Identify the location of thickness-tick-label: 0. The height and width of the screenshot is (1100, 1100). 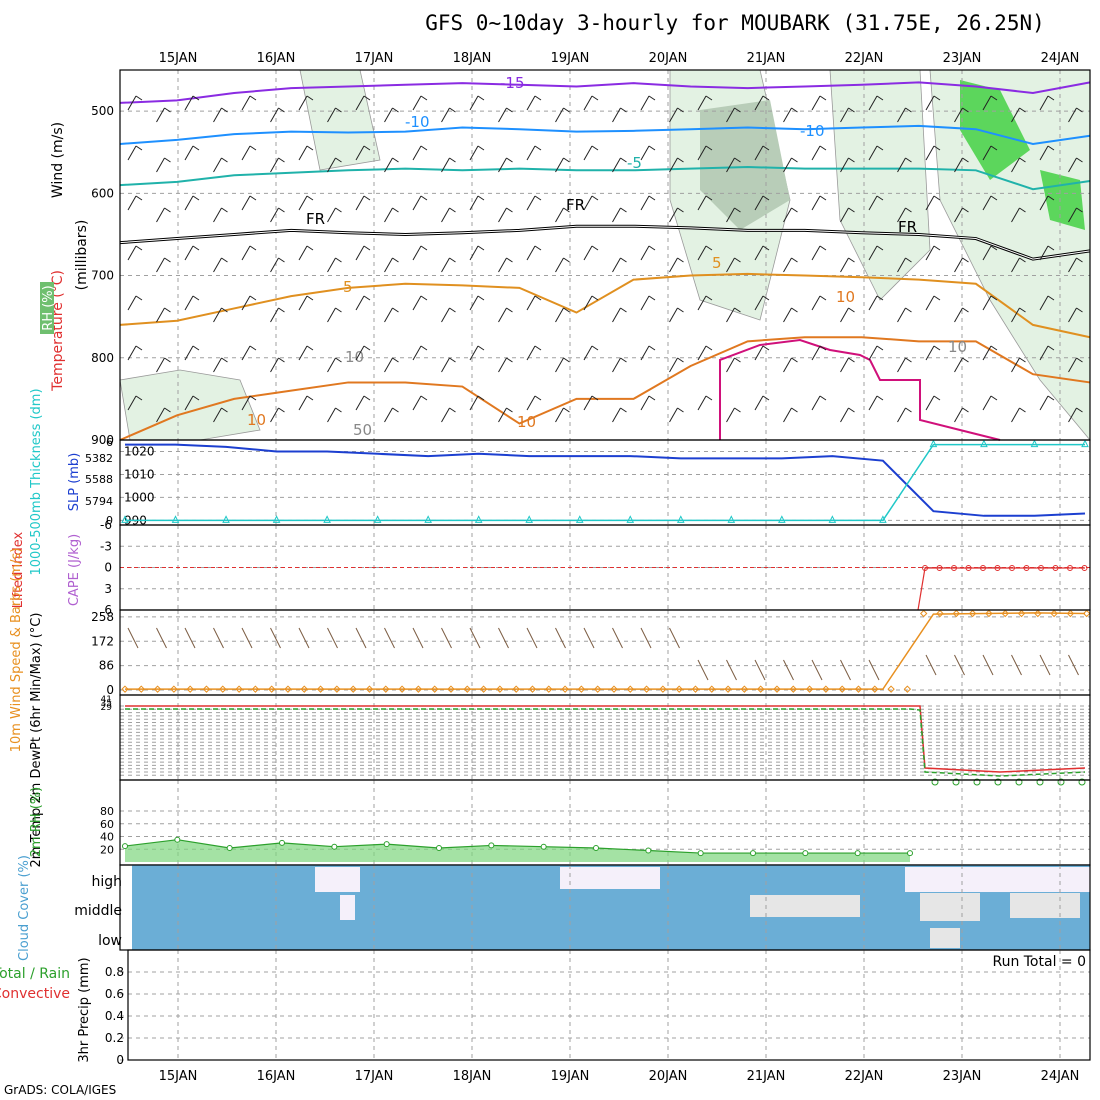
(109, 520).